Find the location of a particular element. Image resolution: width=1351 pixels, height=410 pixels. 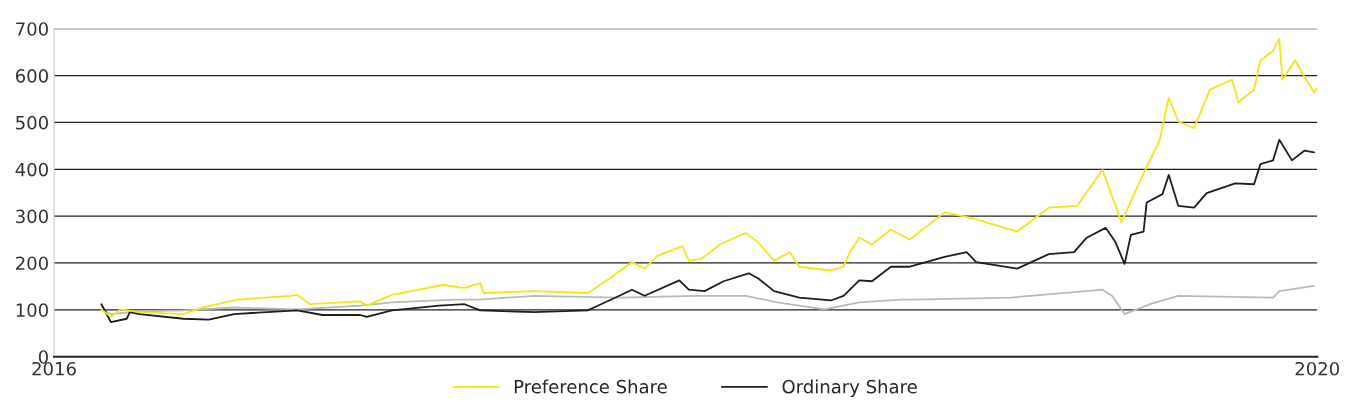

x-tick-label: 2016 is located at coordinates (54, 368).